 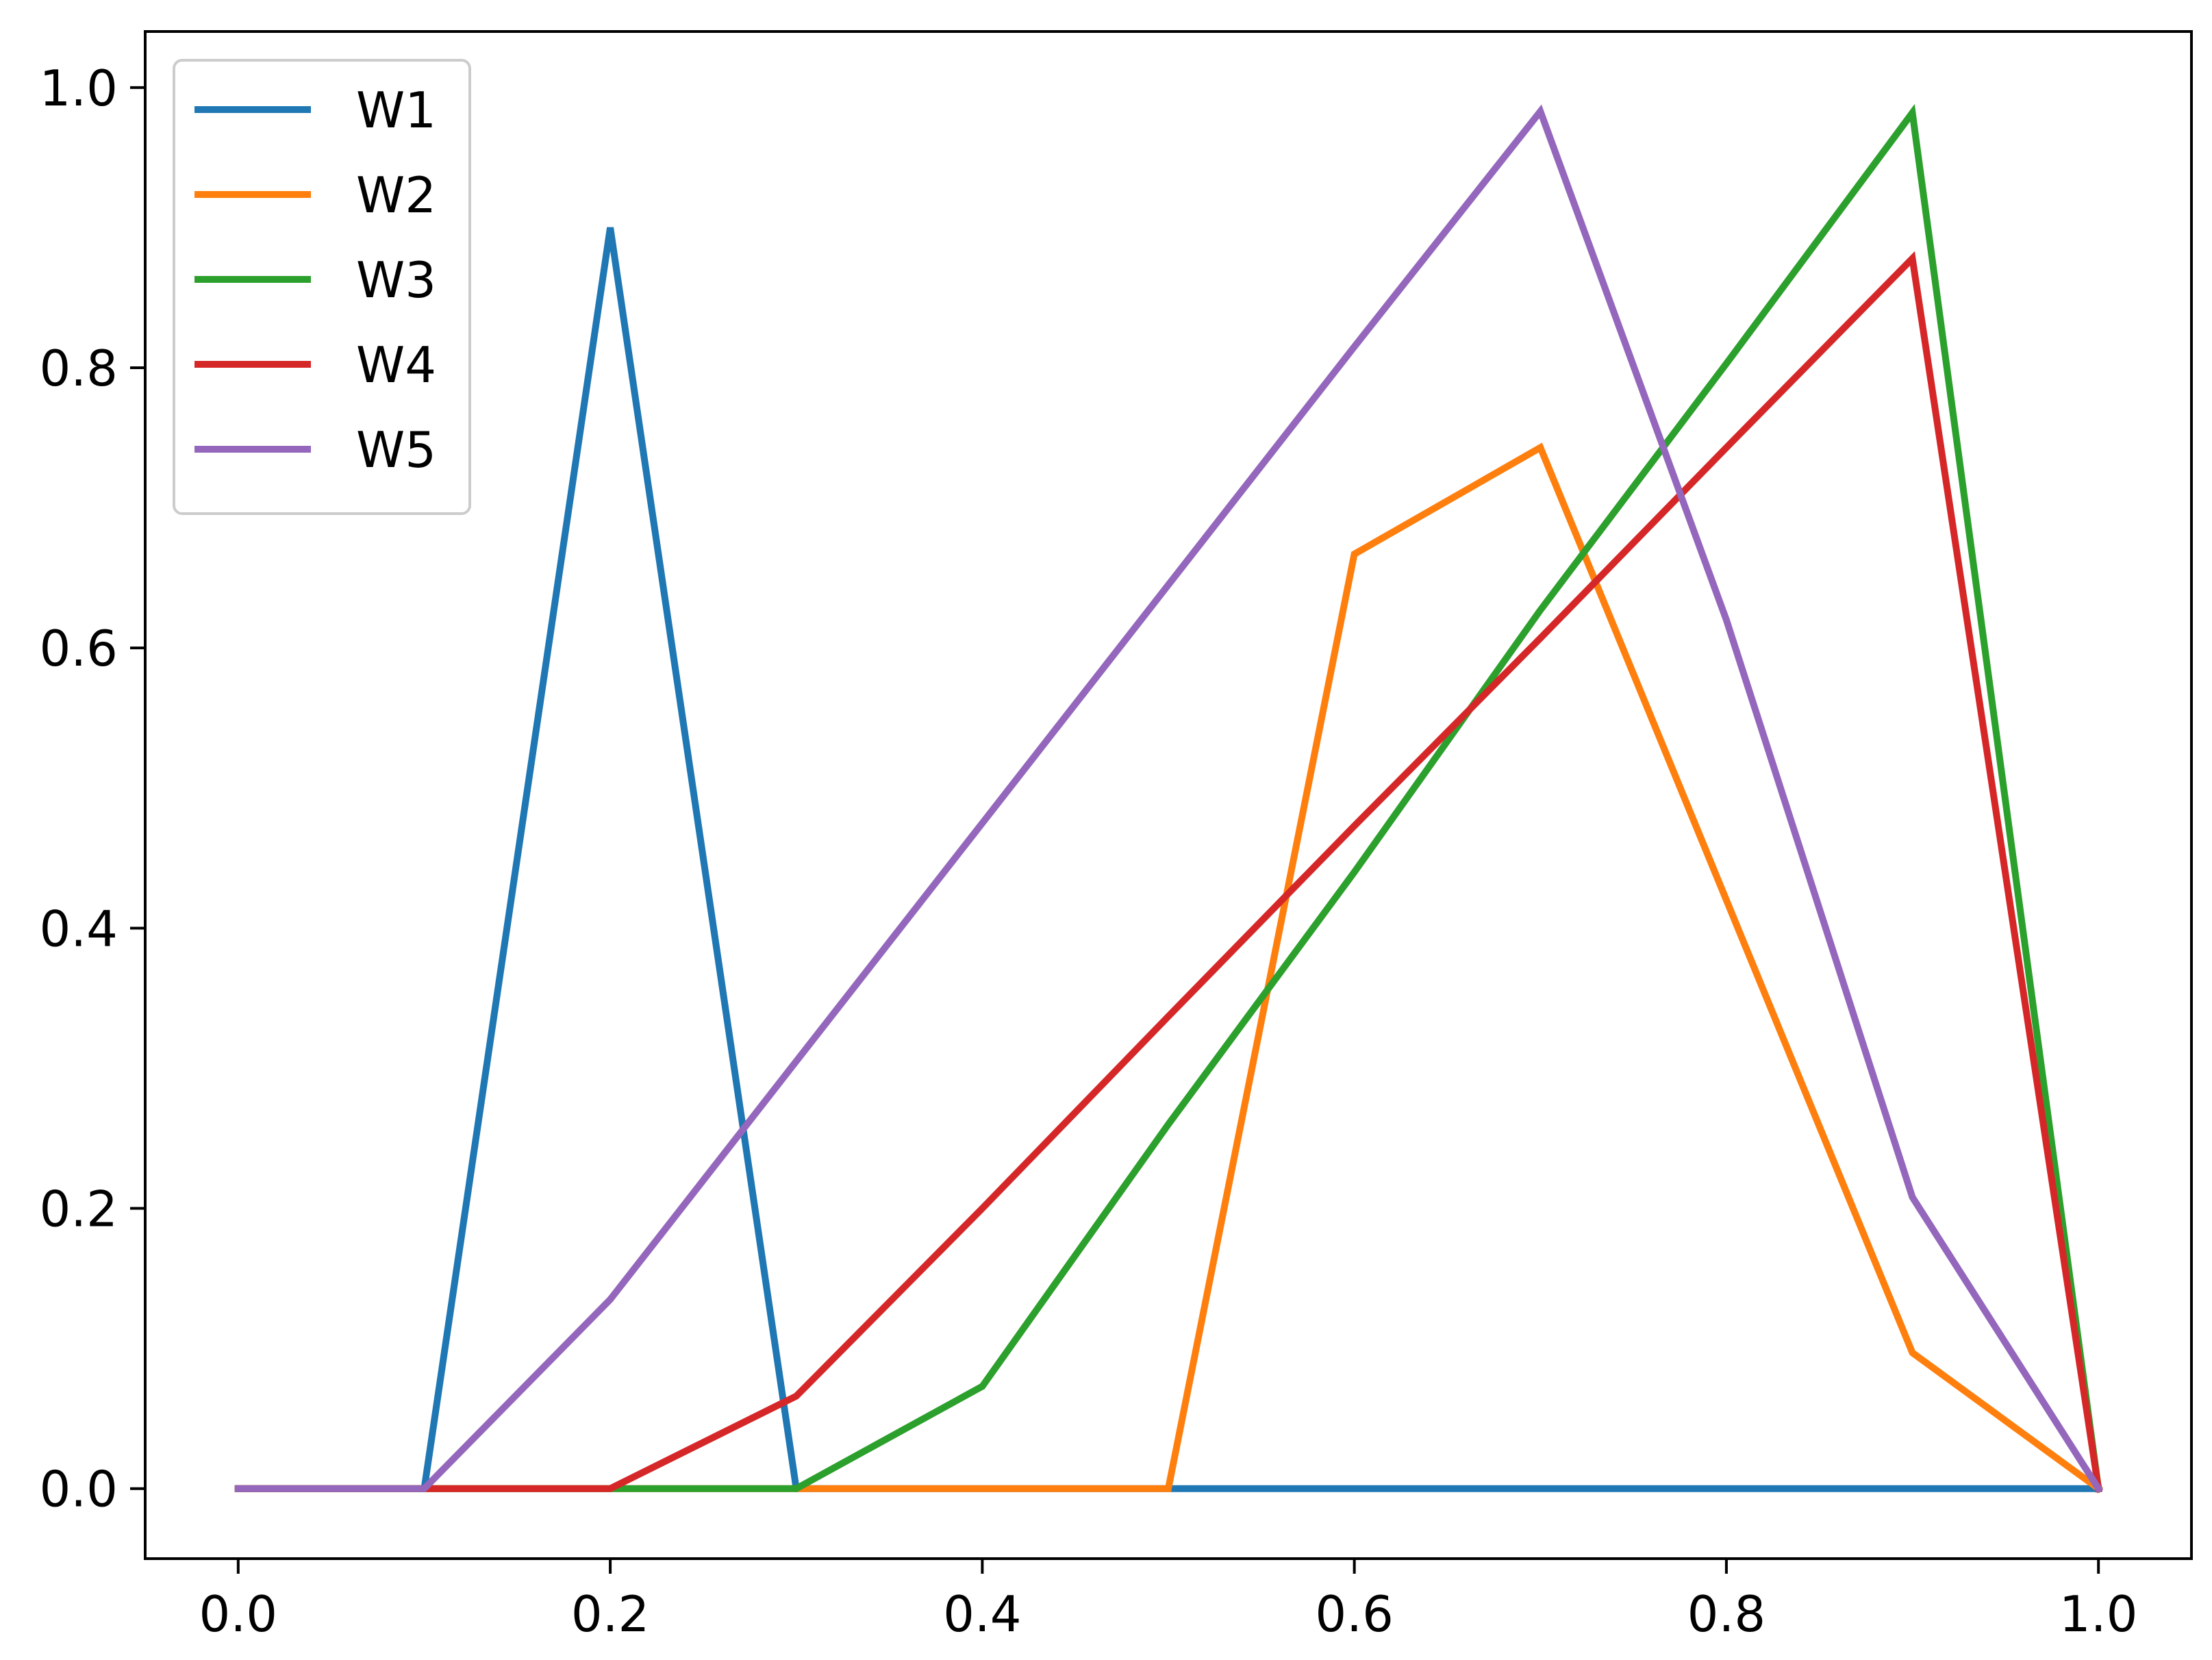 What do you see at coordinates (610, 1614) in the screenshot?
I see `x-tick-label: 0.2` at bounding box center [610, 1614].